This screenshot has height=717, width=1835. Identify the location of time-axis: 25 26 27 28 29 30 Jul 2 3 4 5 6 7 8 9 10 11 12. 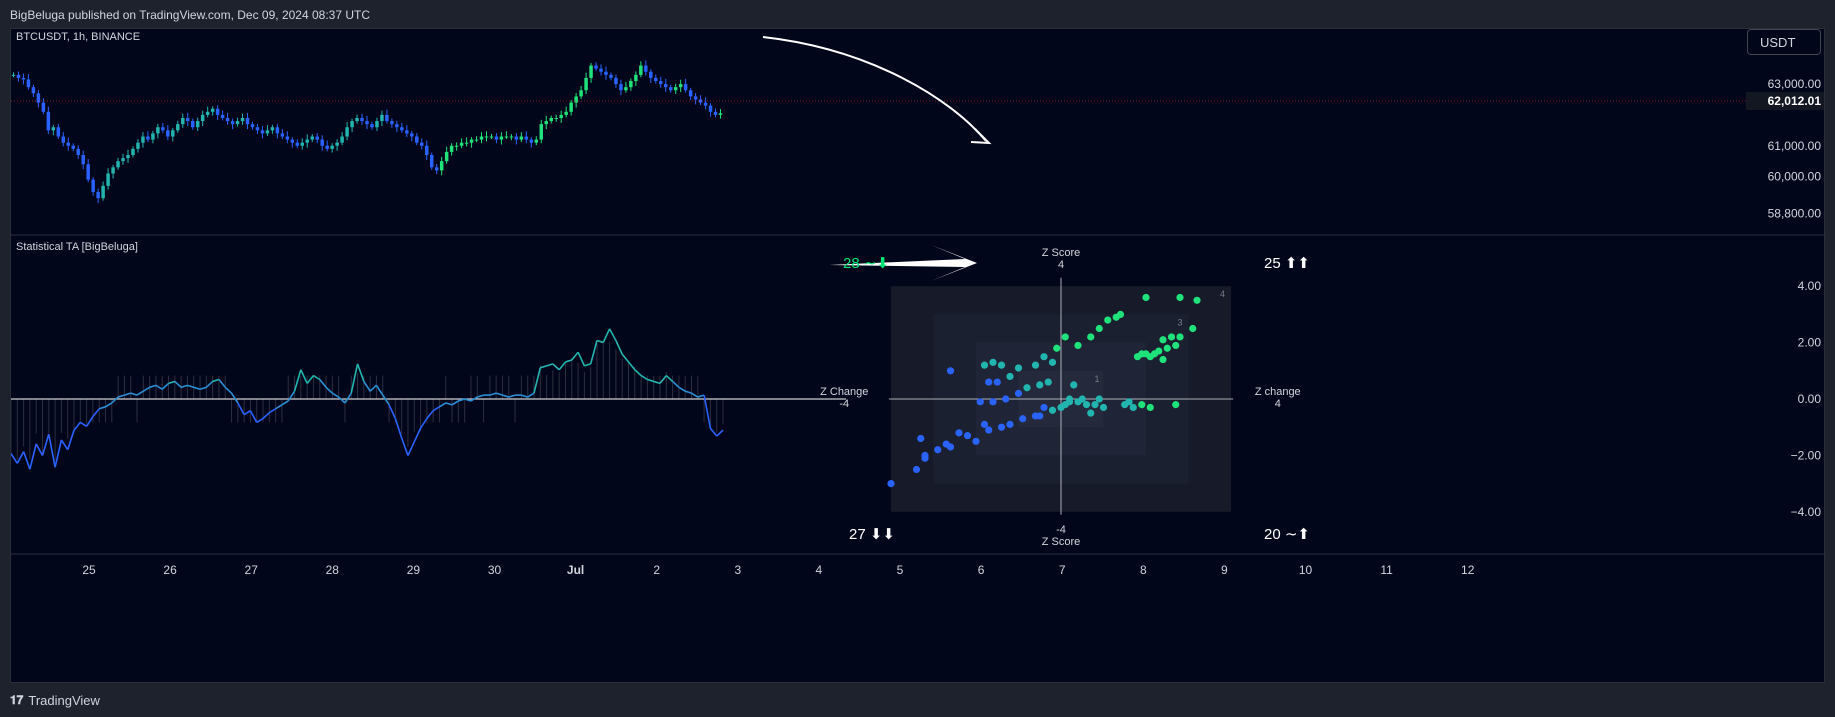
(778, 570).